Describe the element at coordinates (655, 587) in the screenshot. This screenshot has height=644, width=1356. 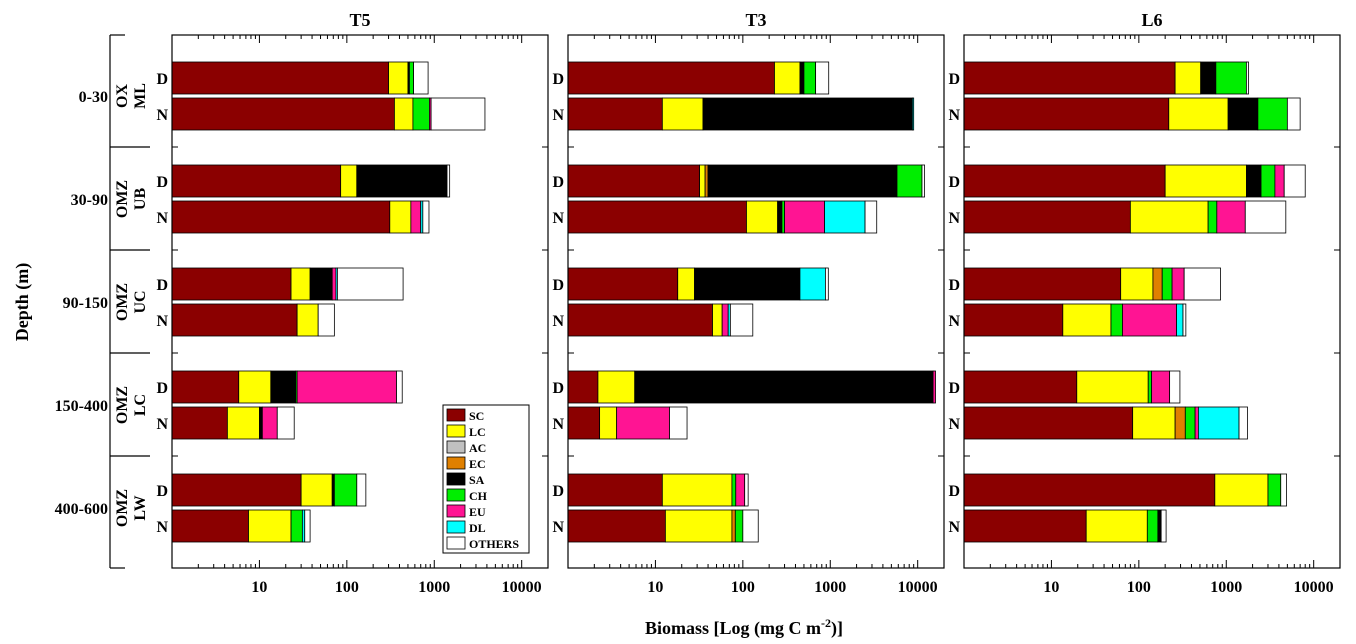
I see `x-tick-label: 10` at that location.